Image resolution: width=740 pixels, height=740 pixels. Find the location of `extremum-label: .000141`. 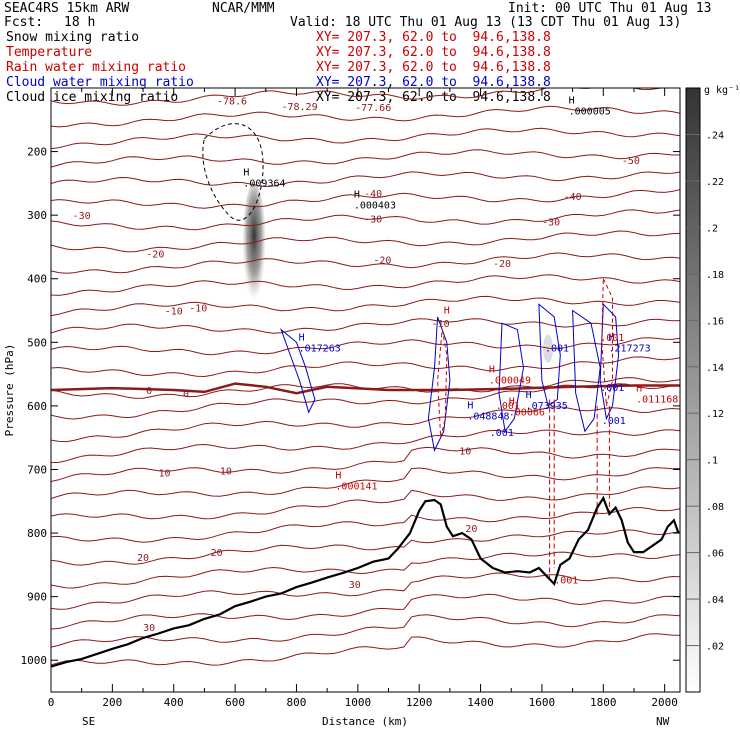

extremum-label: .000141 is located at coordinates (356, 487).